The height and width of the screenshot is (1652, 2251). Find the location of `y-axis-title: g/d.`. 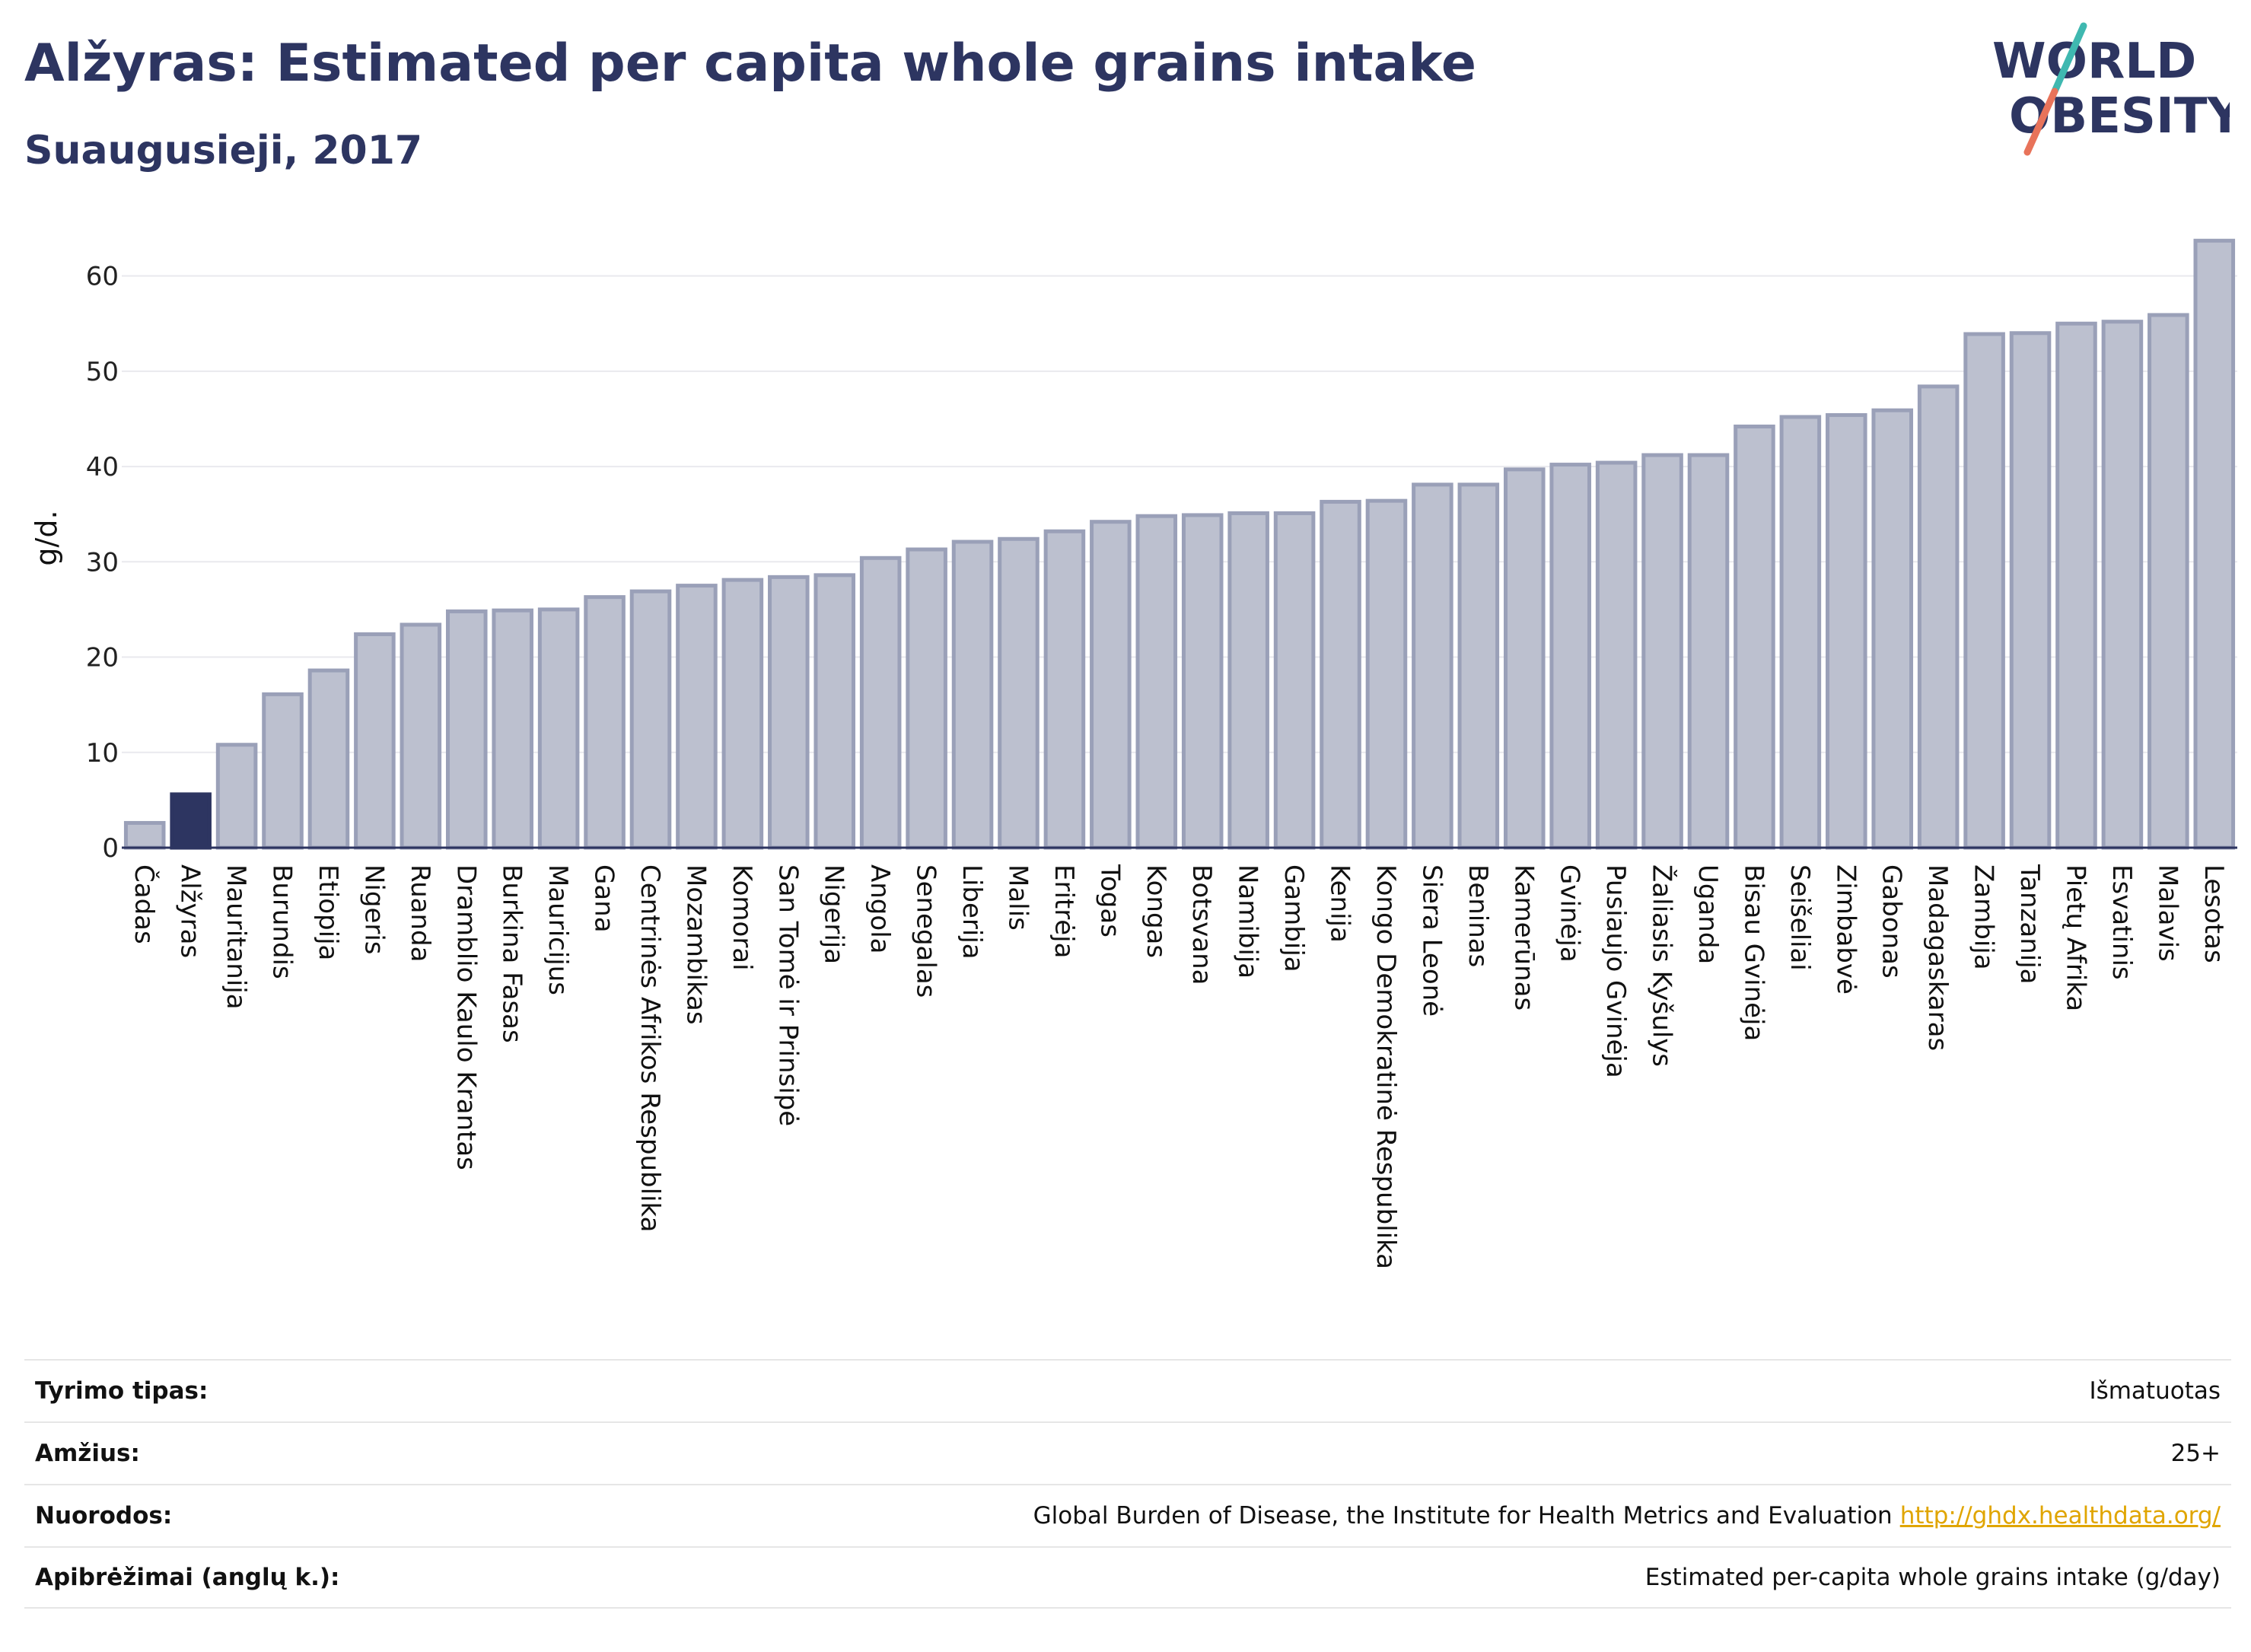

y-axis-title: g/d. is located at coordinates (46, 537).